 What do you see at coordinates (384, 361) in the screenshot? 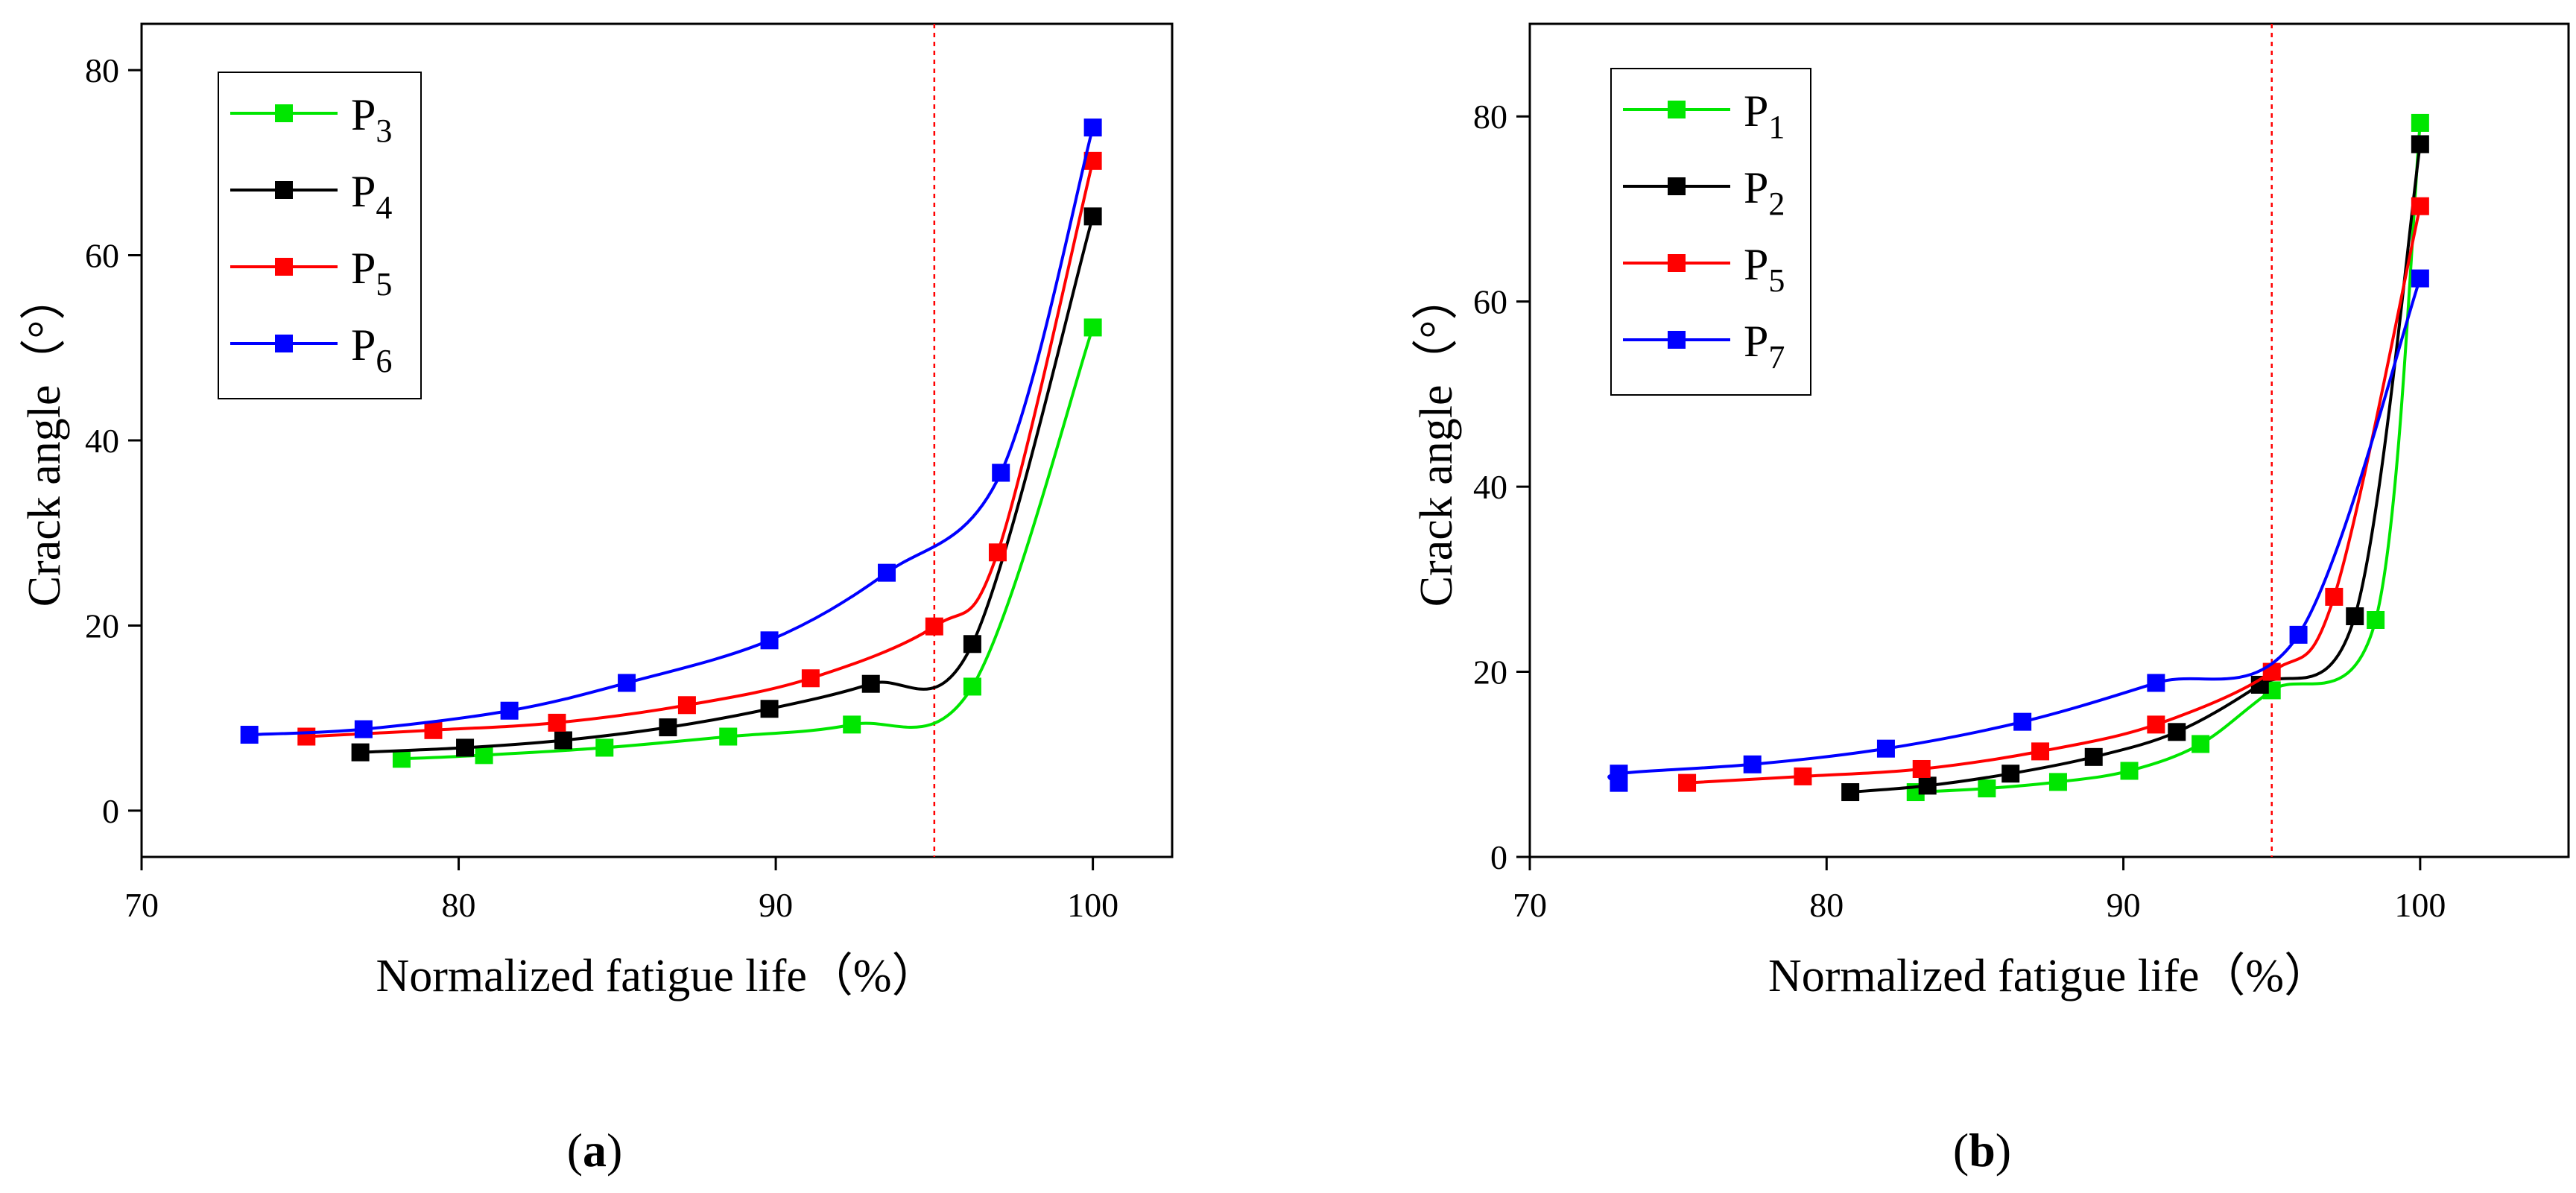
I see `legend-label-subscript: 6` at bounding box center [384, 361].